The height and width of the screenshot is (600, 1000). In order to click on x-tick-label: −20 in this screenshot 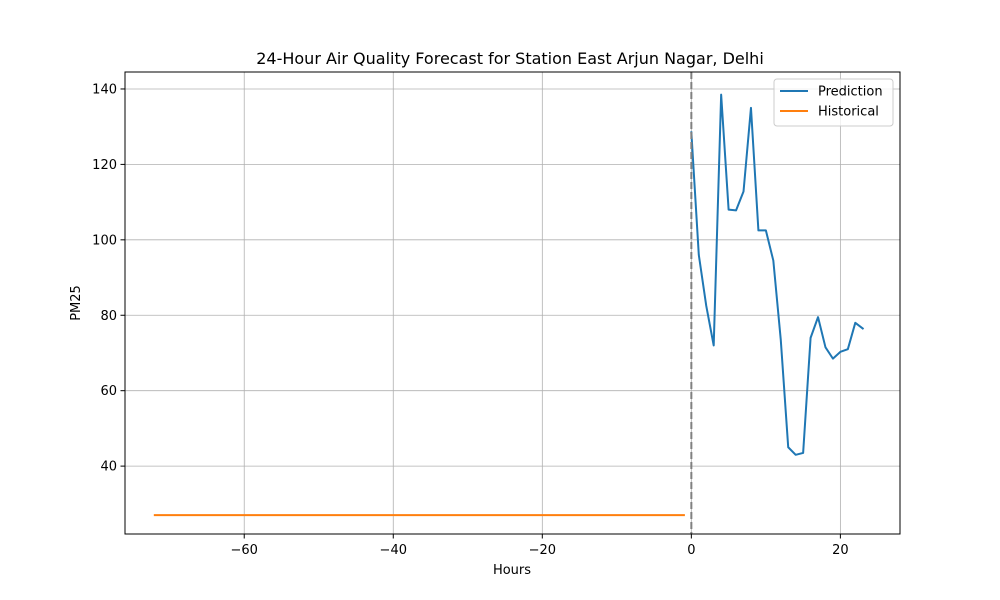, I will do `click(542, 550)`.